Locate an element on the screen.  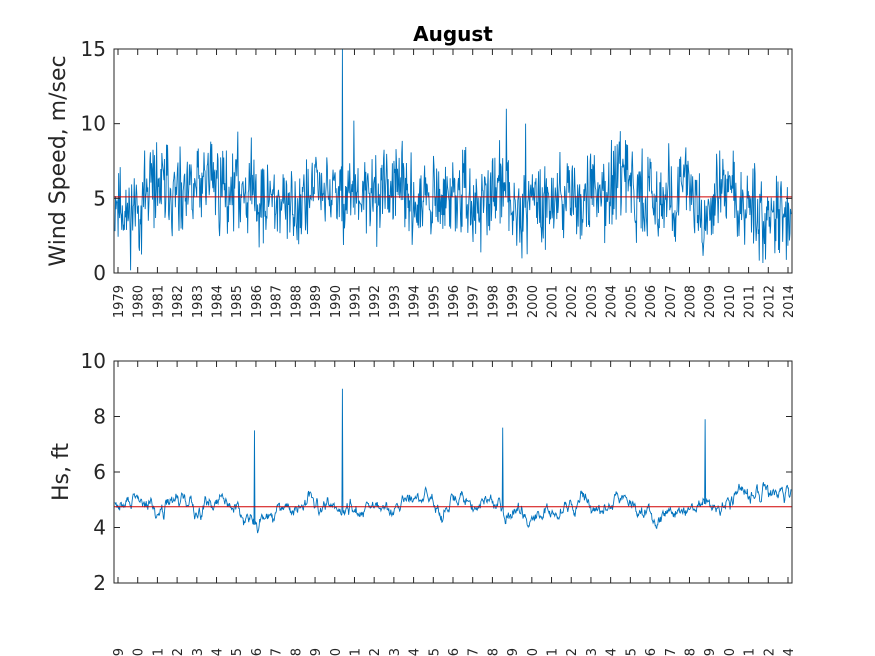
chart-title: August is located at coordinates (453, 34).